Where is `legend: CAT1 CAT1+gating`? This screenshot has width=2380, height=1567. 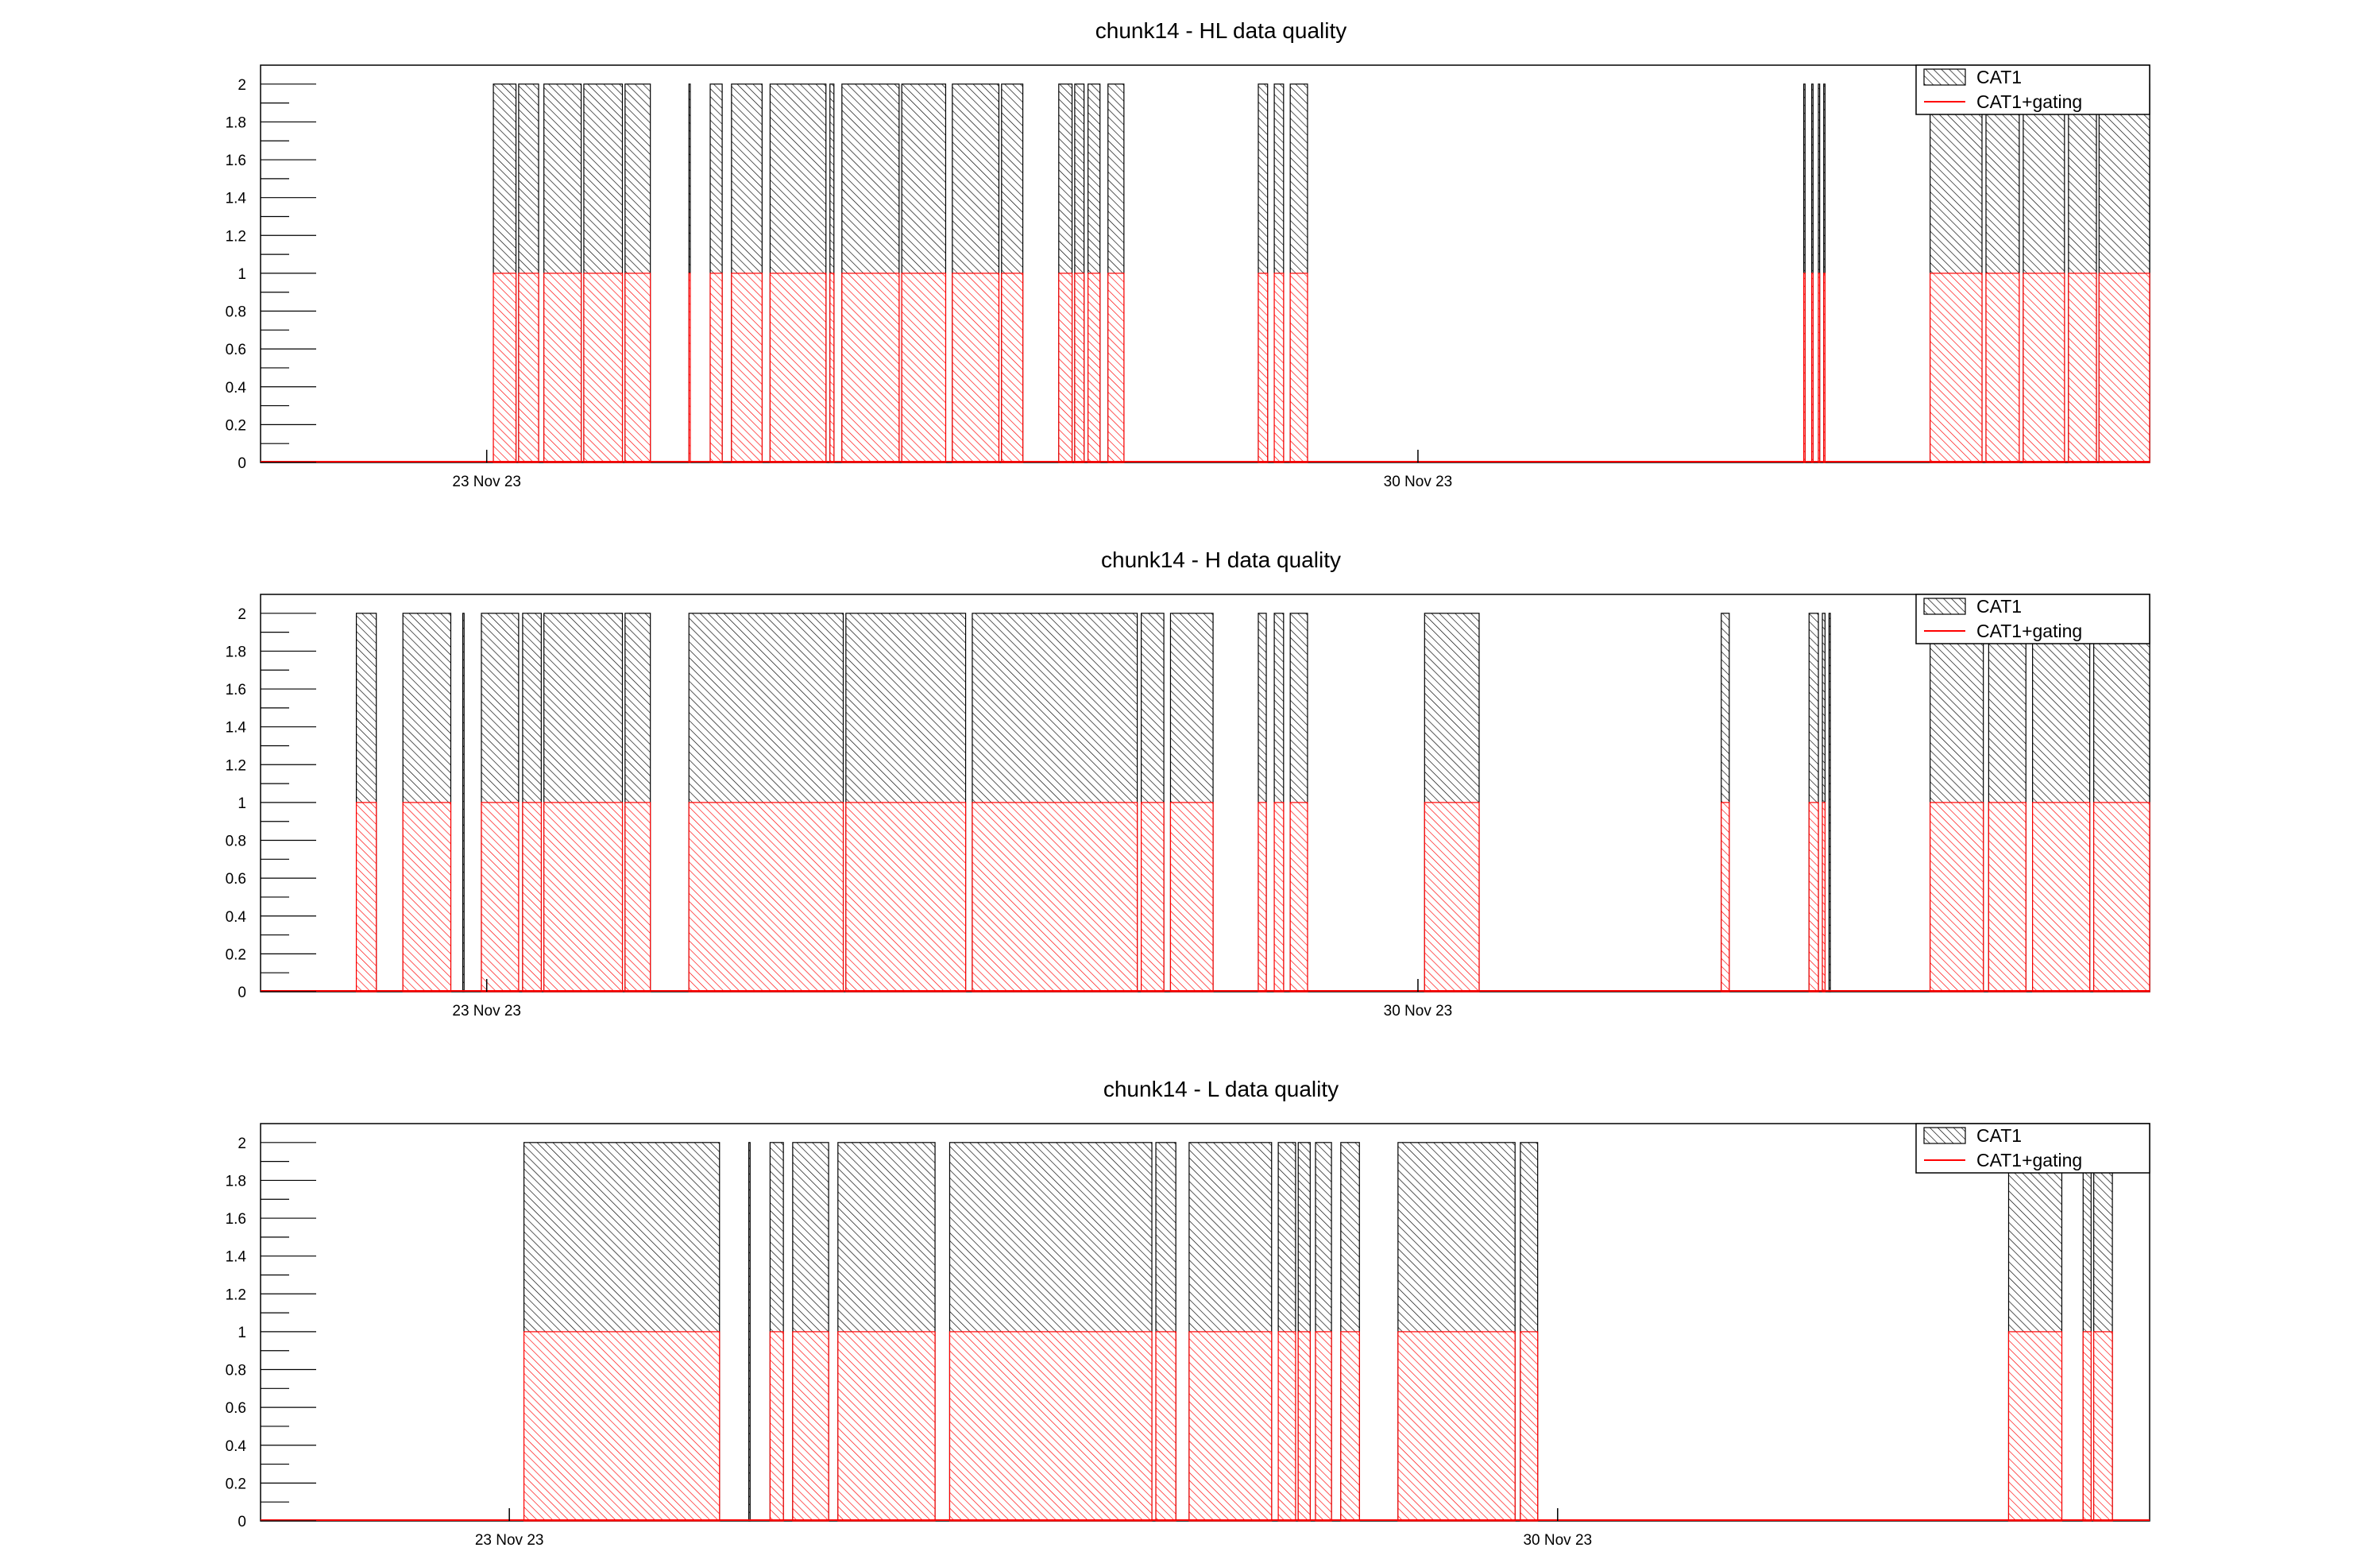
legend: CAT1 CAT1+gating is located at coordinates (2032, 619).